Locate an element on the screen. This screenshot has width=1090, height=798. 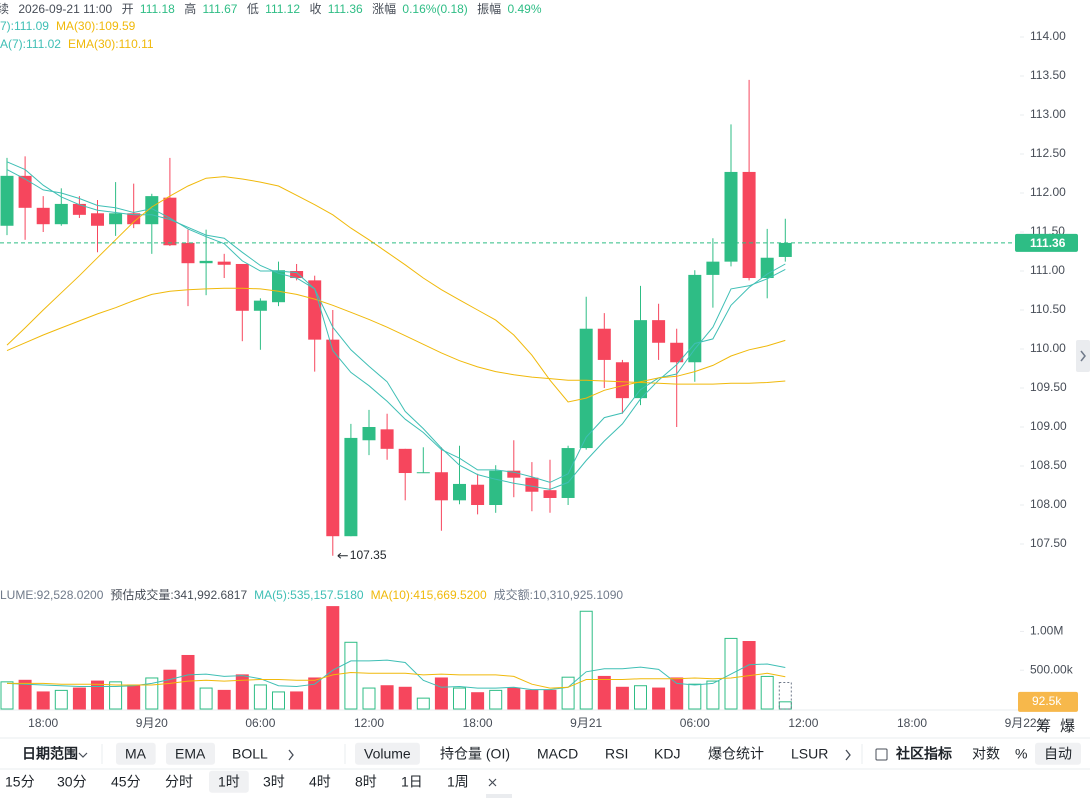
interval-item: 45分 is located at coordinates (126, 782).